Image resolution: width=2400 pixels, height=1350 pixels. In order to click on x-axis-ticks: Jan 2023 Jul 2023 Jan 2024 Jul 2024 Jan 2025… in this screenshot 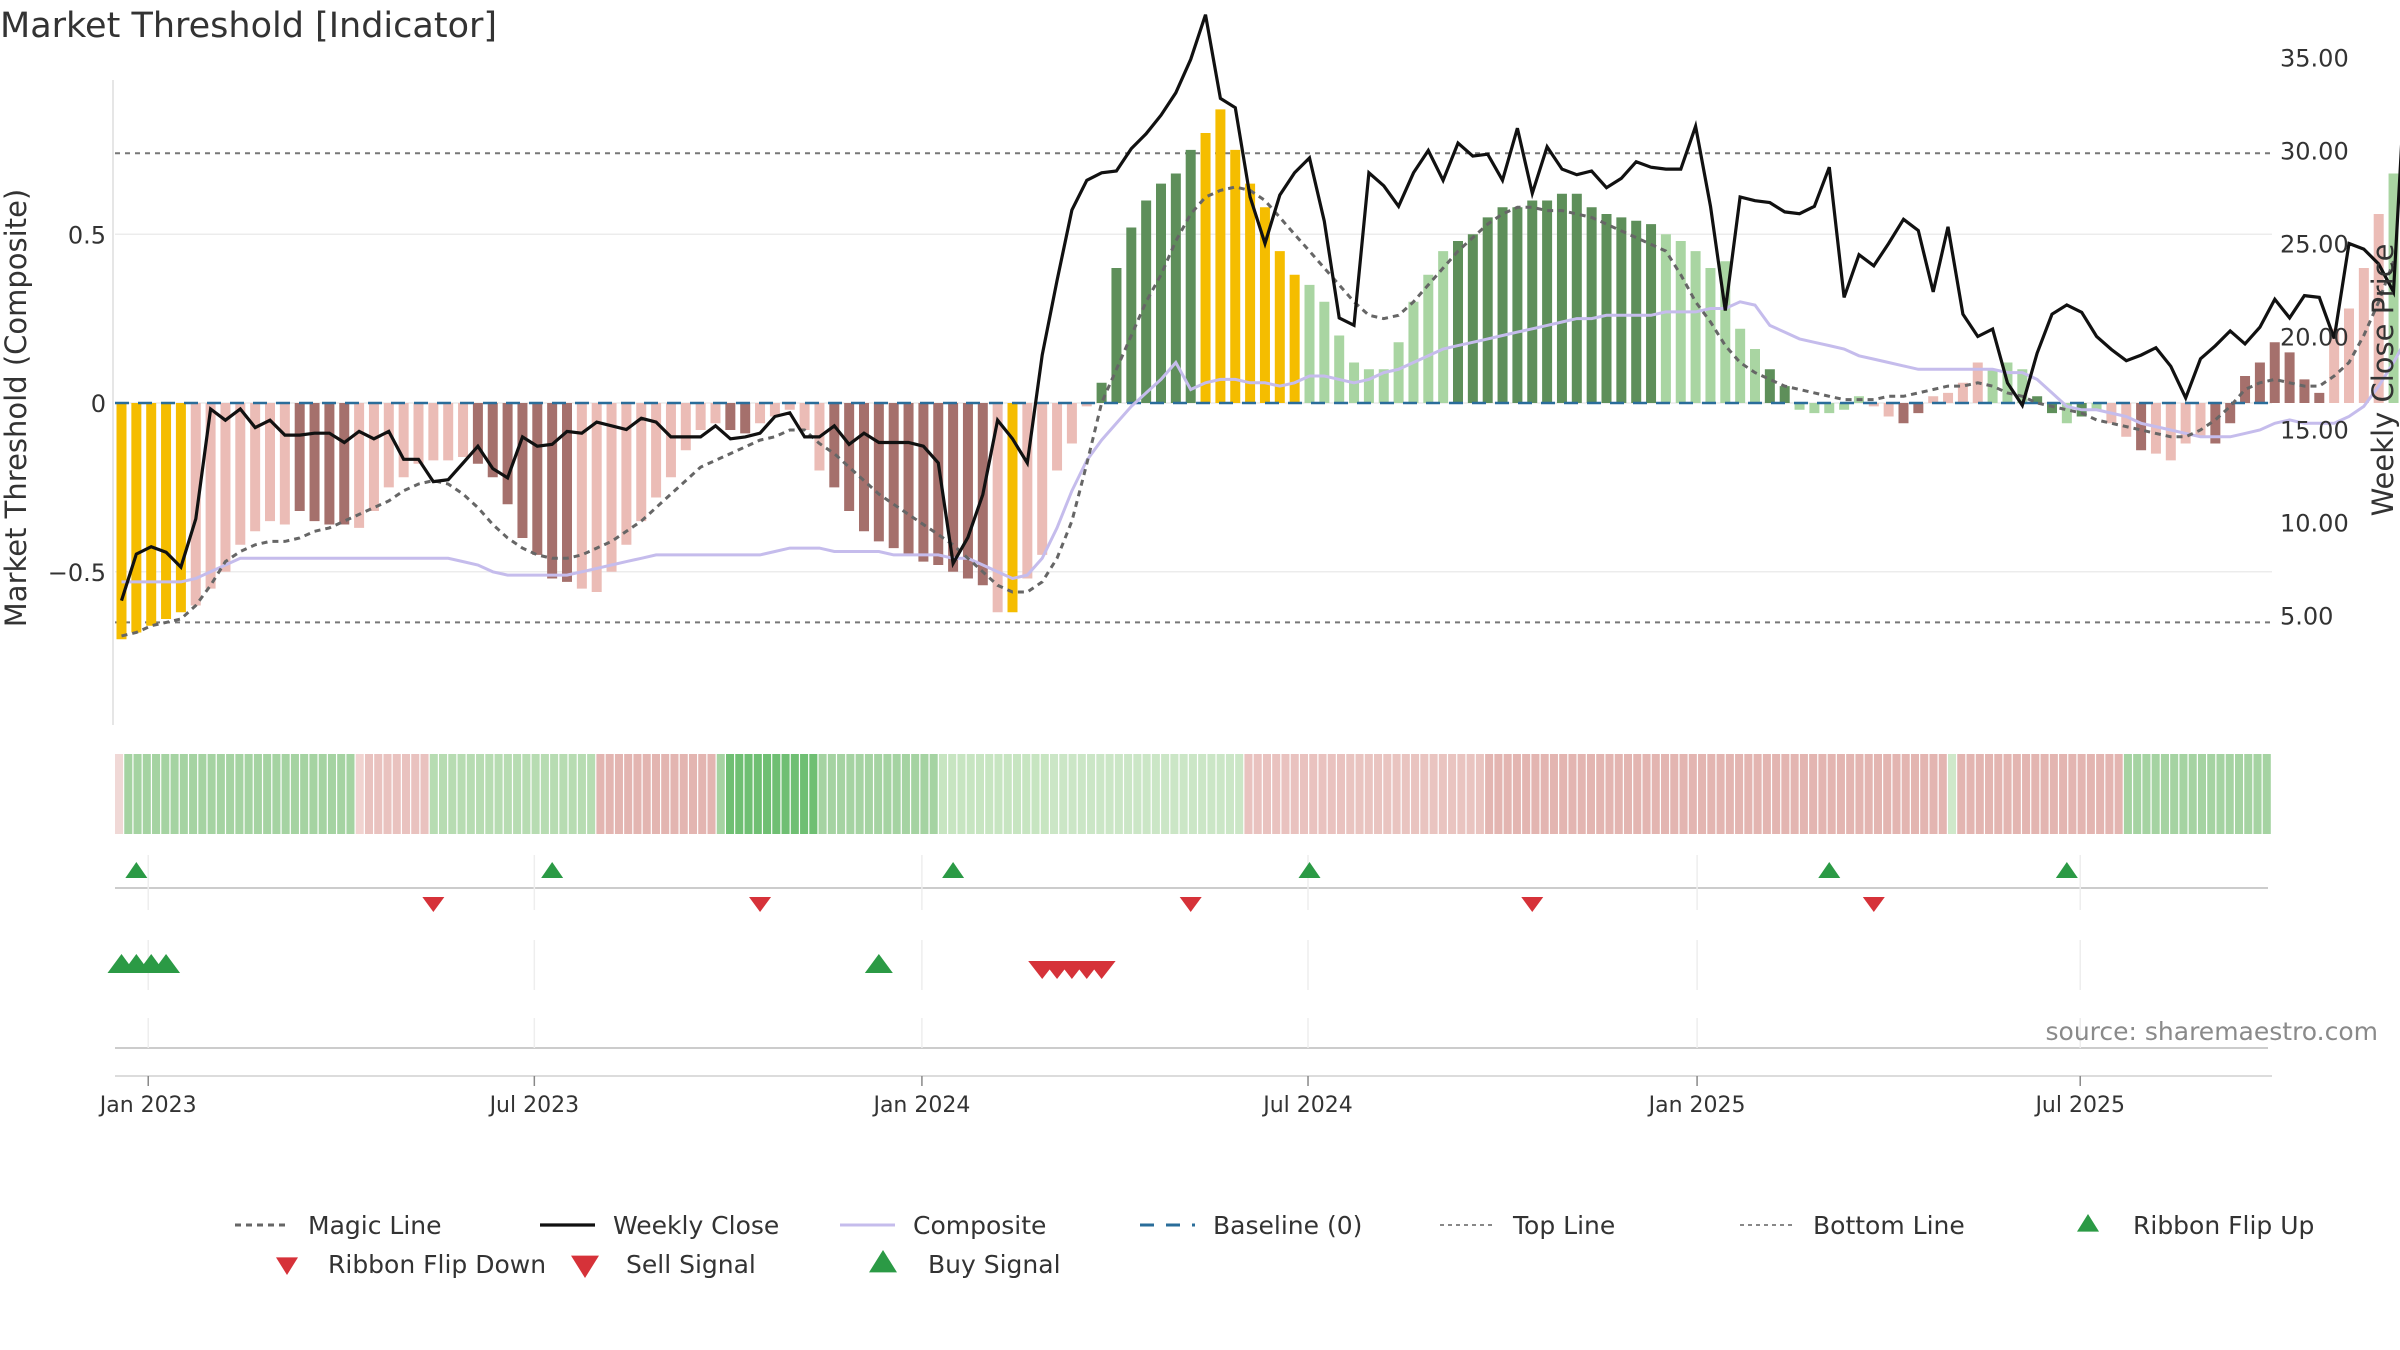, I will do `click(1111, 1097)`.